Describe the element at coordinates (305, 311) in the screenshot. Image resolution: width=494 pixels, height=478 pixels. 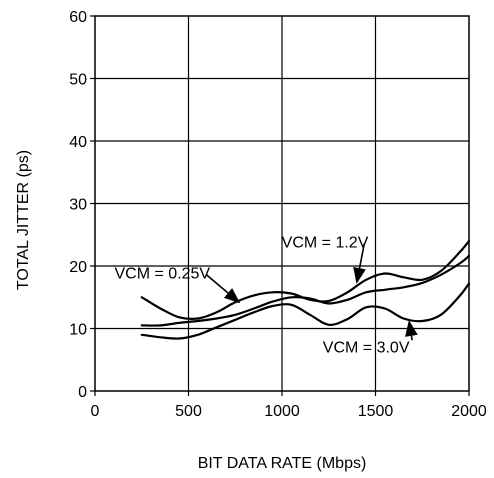
I see `series-line-vcm-3-0v` at that location.